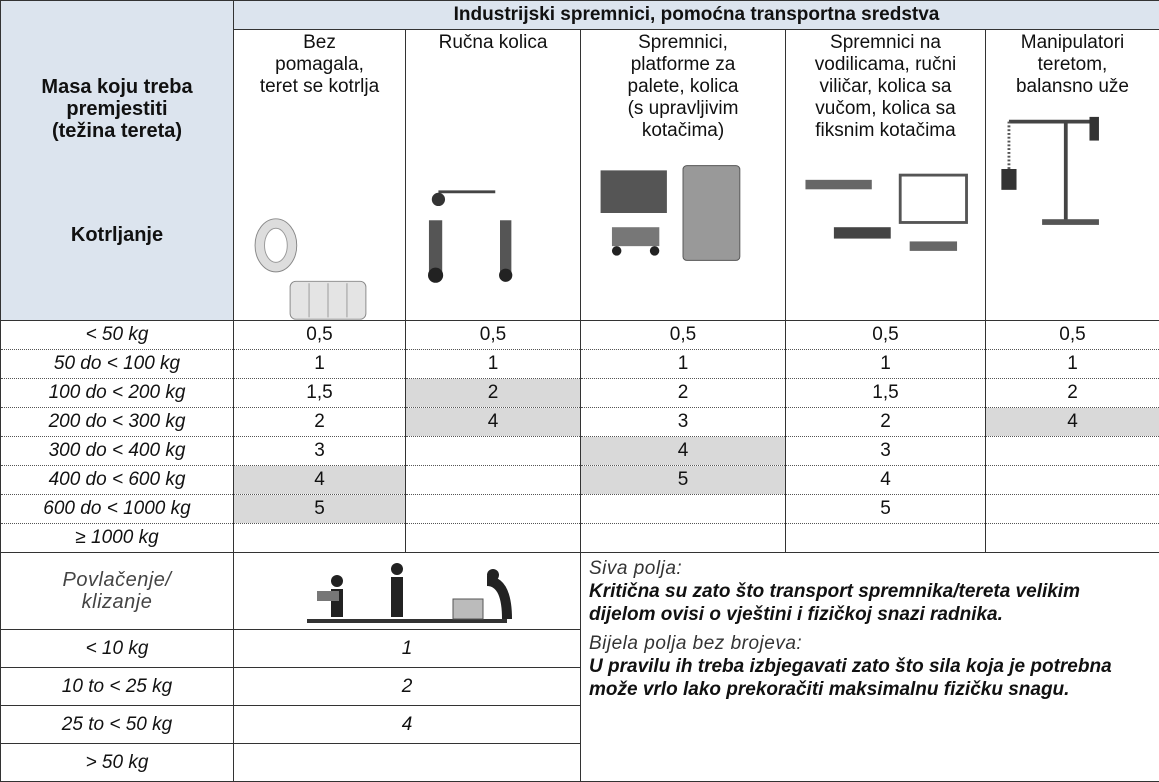  What do you see at coordinates (696, 643) in the screenshot?
I see `note-heading: Bijela polja bez brojeva:` at bounding box center [696, 643].